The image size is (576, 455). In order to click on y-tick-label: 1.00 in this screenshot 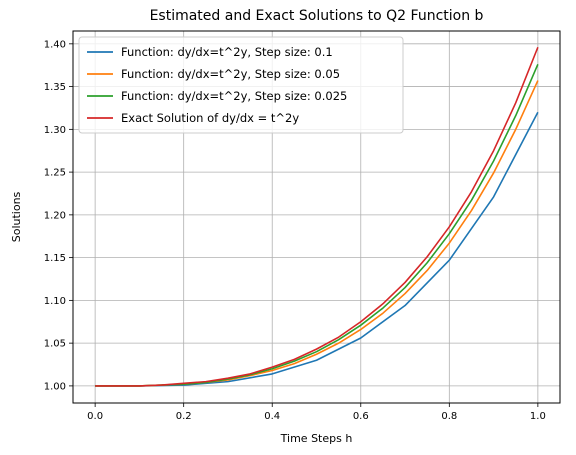, I will do `click(55, 386)`.